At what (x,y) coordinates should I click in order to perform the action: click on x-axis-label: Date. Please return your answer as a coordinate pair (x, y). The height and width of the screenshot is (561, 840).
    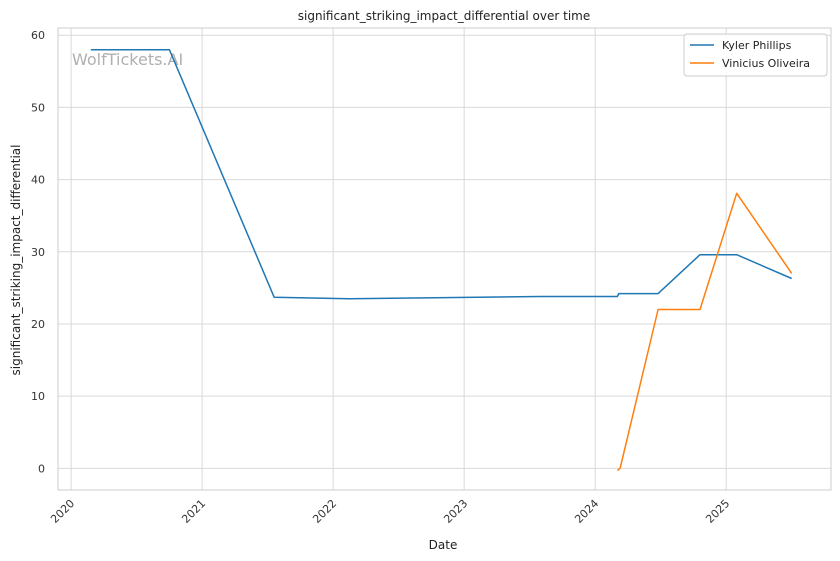
    Looking at the image, I should click on (443, 545).